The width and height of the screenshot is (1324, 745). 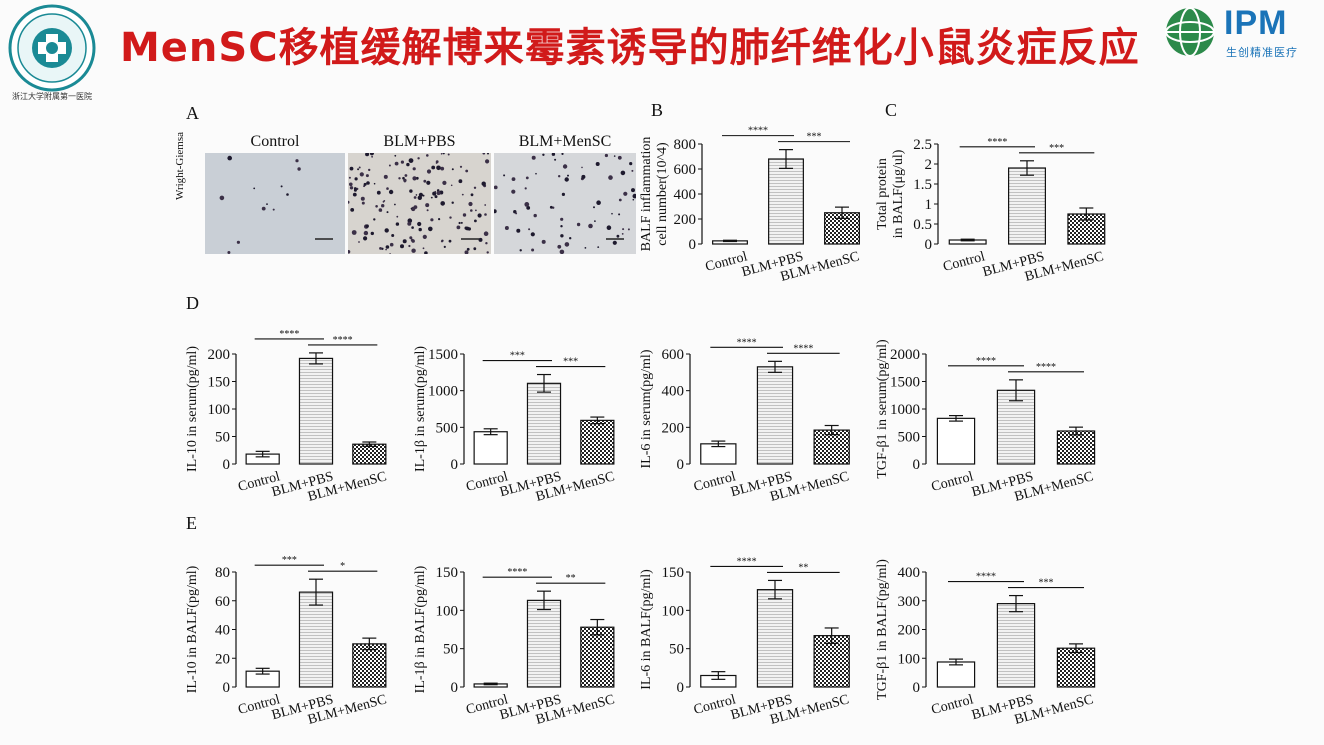 I want to click on y-tick-label: 500, so click(x=909, y=438).